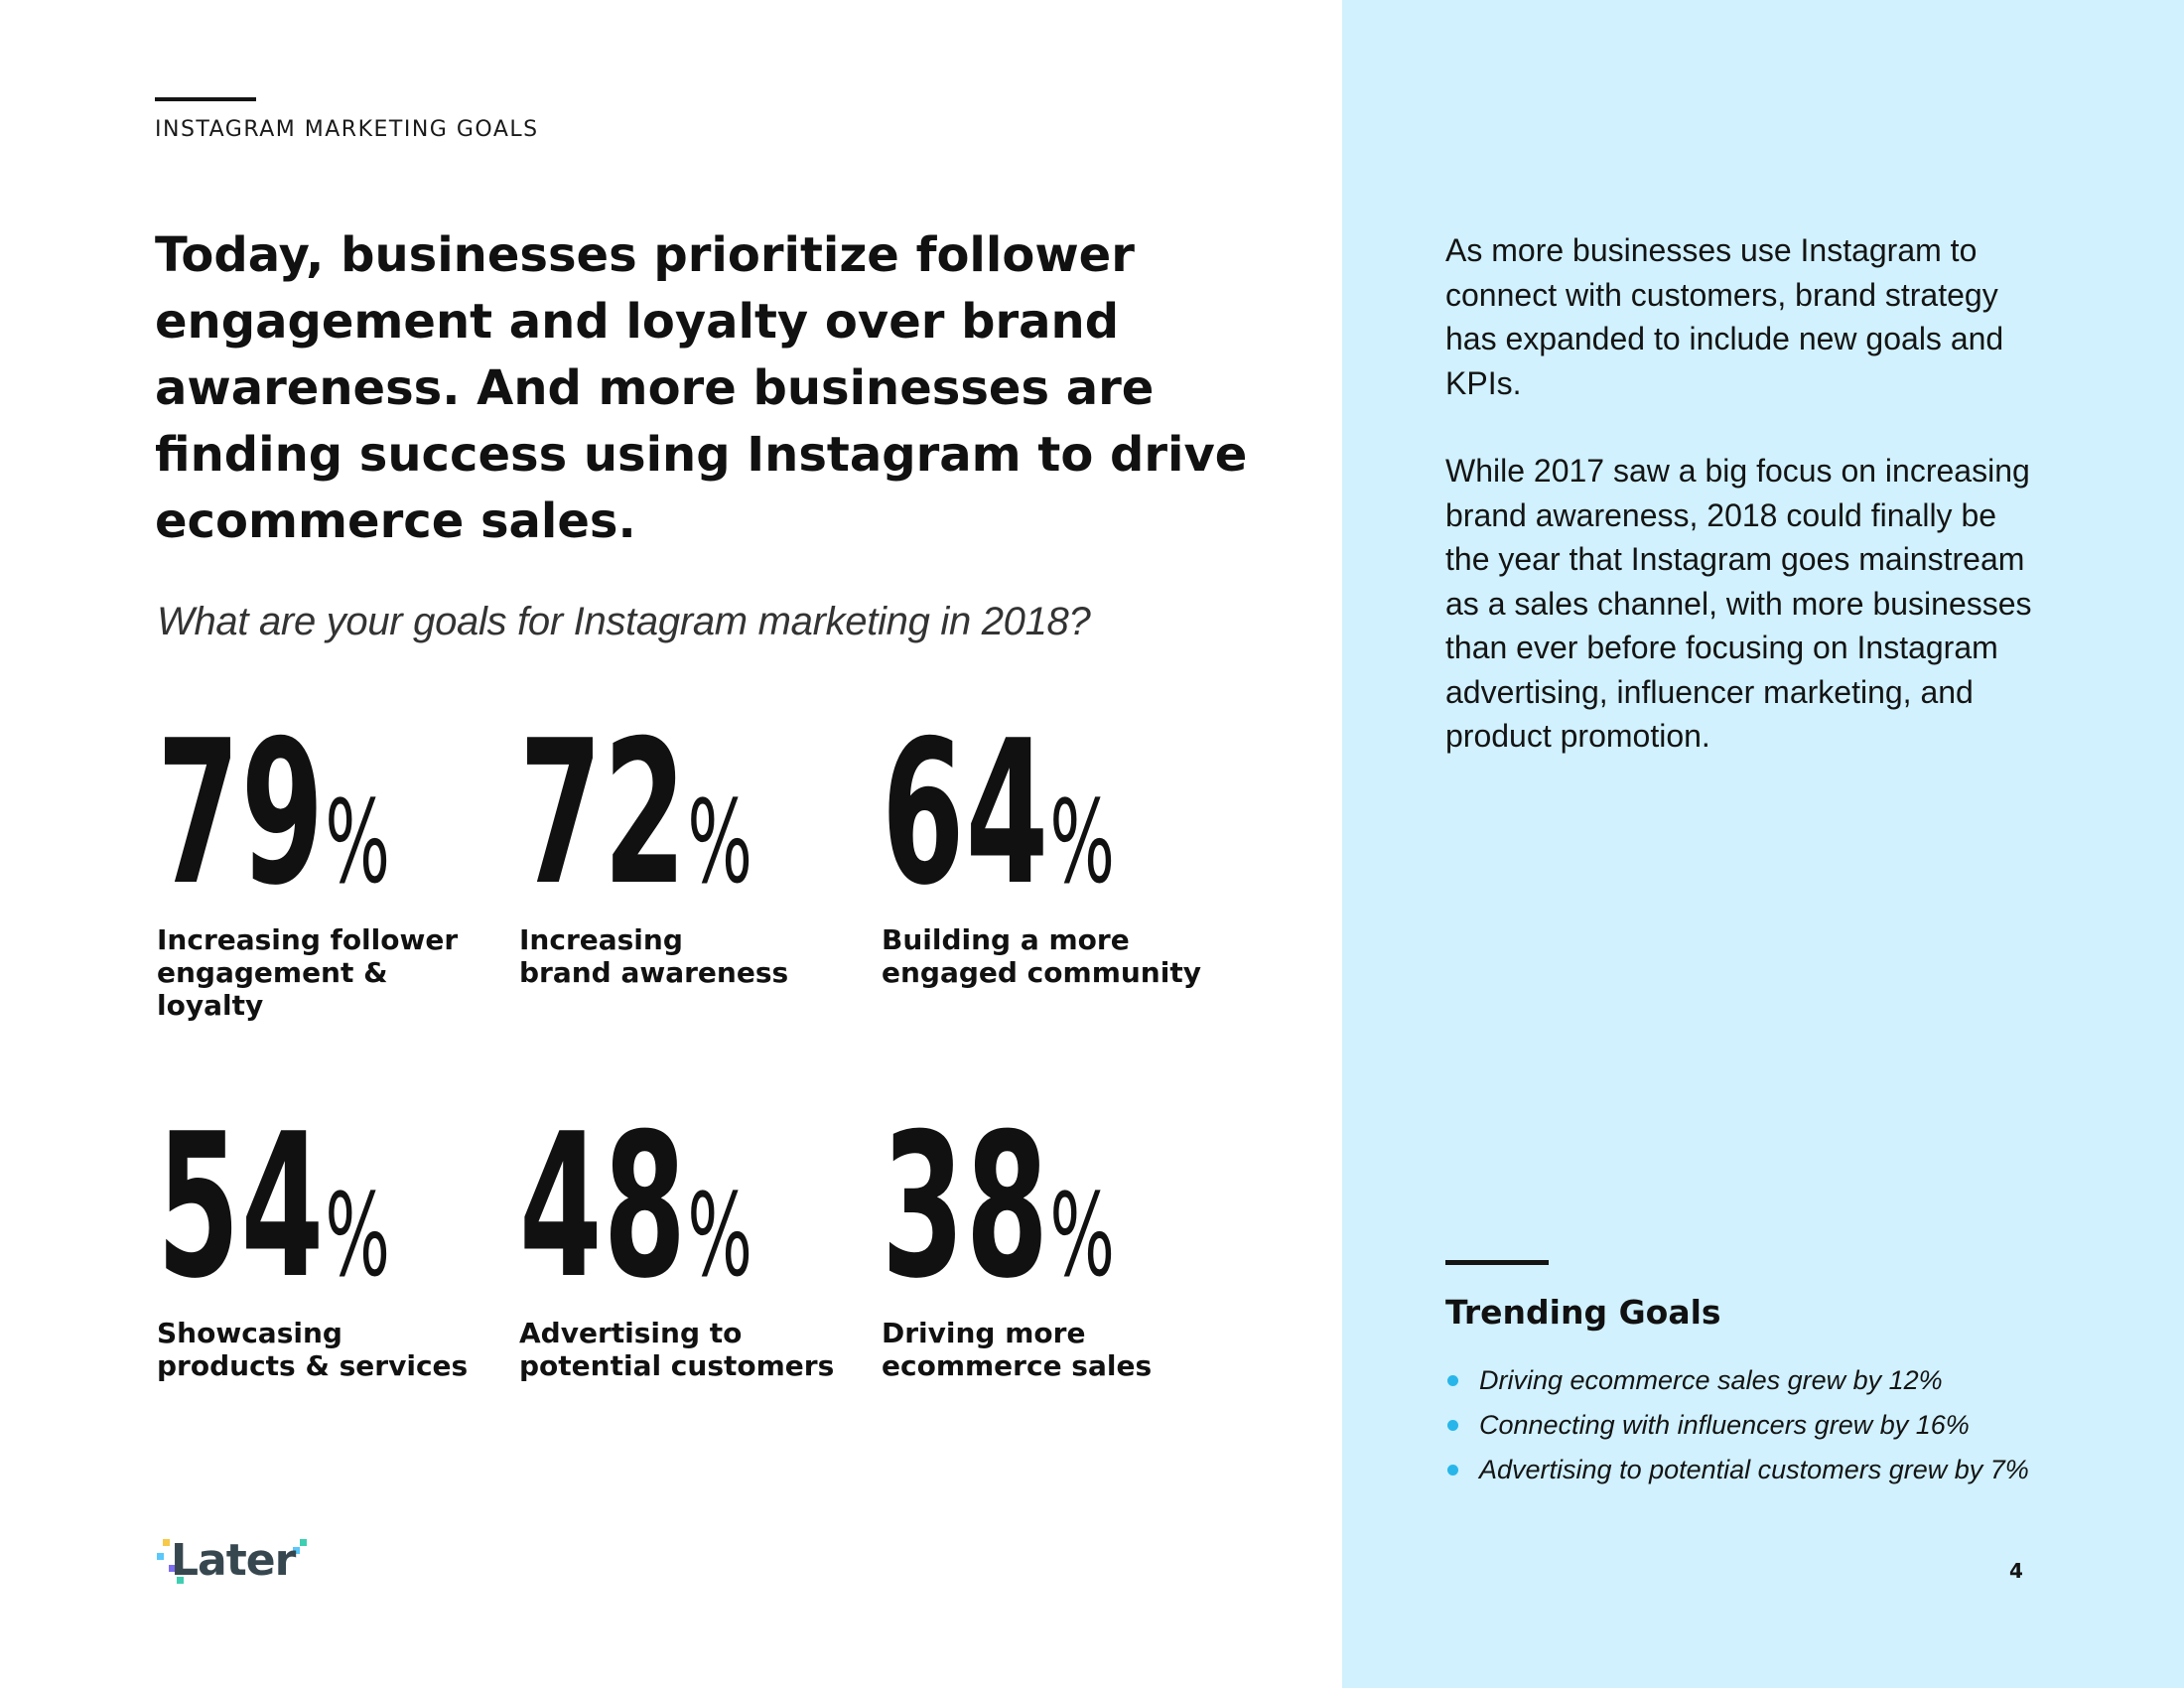 This screenshot has height=1688, width=2184. I want to click on stat-label: Driving more ecommerce sales, so click(1017, 1349).